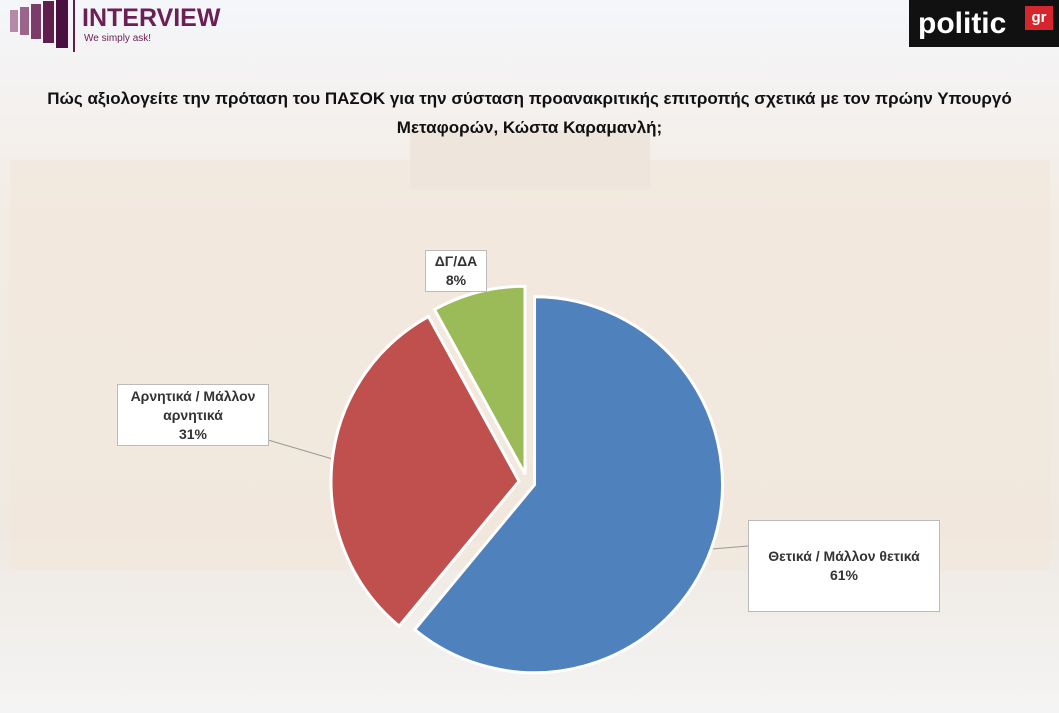 The height and width of the screenshot is (713, 1059). I want to click on label-value: 8%, so click(456, 280).